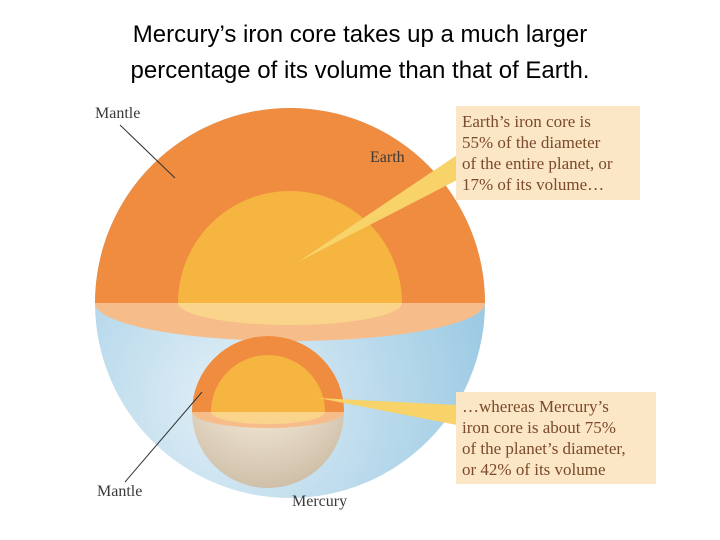  What do you see at coordinates (290, 314) in the screenshot?
I see `earth-core-face` at bounding box center [290, 314].